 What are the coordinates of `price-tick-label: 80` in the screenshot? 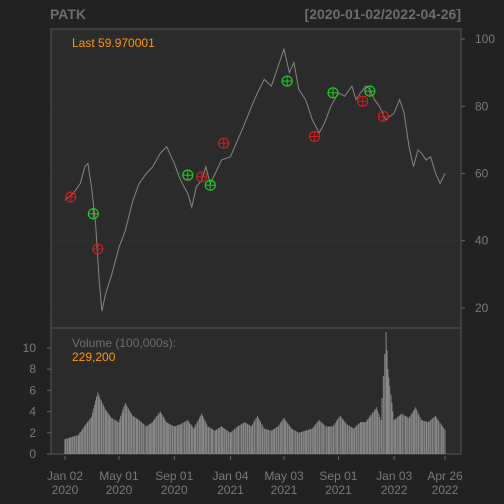 It's located at (482, 106).